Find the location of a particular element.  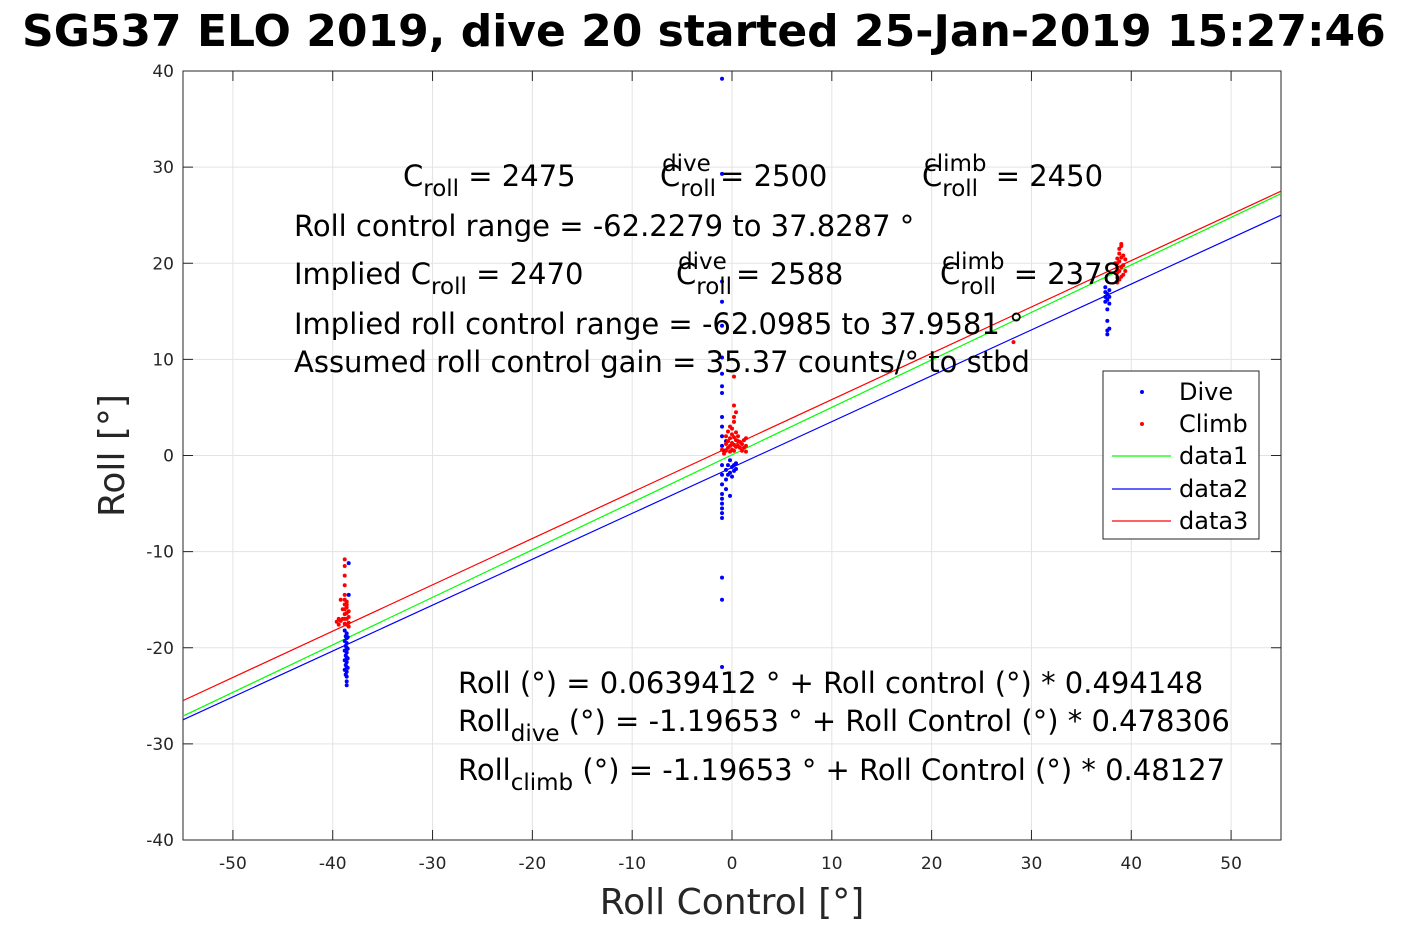

annotation-text: Croll = 2475 is located at coordinates (489, 180).